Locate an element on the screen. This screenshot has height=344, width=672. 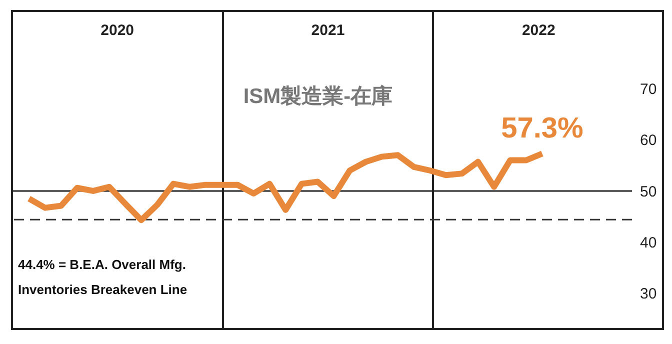
y-tick-label: 60 is located at coordinates (648, 141).